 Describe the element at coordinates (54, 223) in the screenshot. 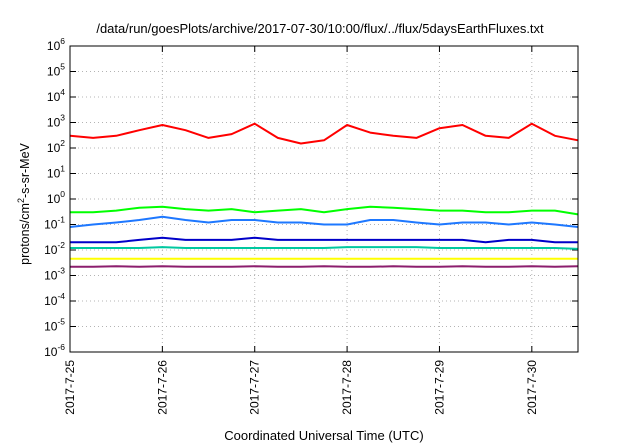

I see `y-tick-label: 10⁻¹` at that location.